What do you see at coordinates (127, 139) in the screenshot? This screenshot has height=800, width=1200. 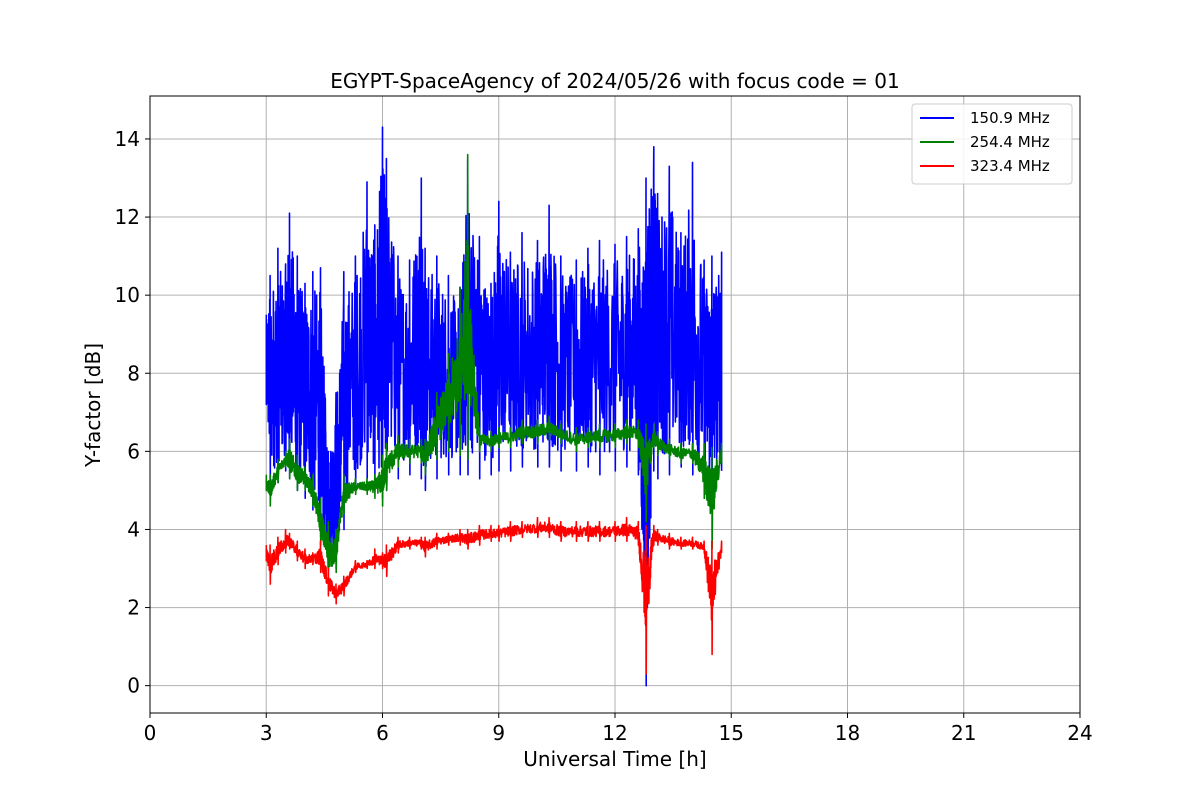 I see `y-tick-label: 14` at bounding box center [127, 139].